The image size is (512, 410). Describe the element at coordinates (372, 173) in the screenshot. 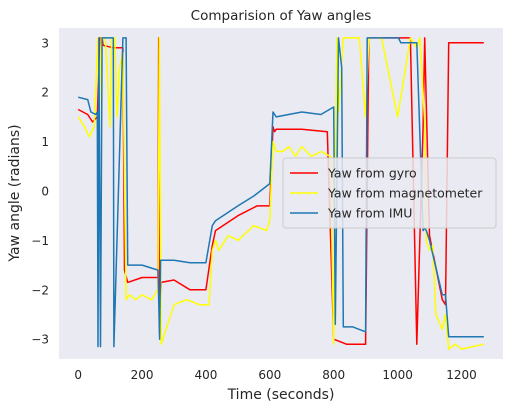

I see `legend-label-gyro: Yaw from gyro` at that location.